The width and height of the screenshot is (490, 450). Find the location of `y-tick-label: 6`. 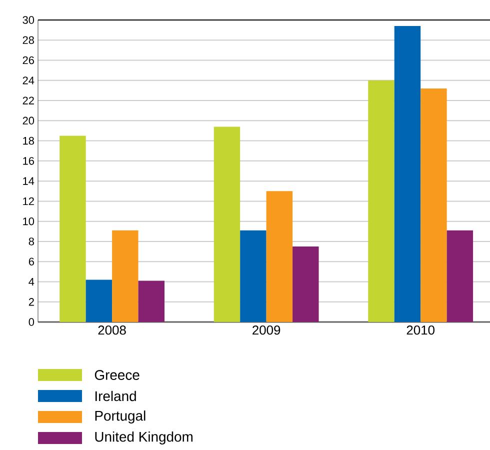

y-tick-label: 6 is located at coordinates (31, 262).